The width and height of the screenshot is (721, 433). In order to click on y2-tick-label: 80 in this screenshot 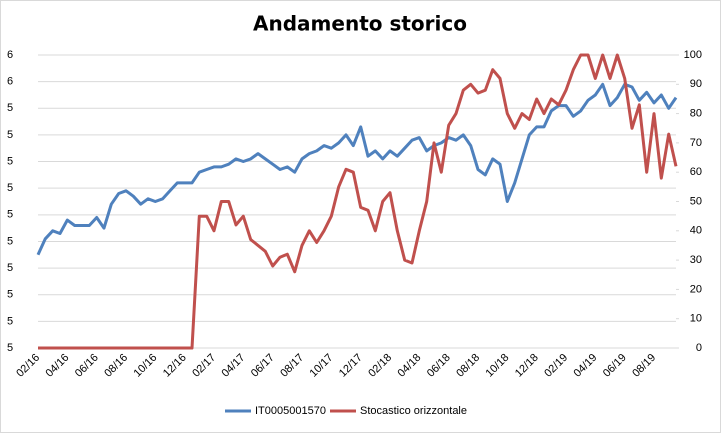, I will do `click(696, 114)`.